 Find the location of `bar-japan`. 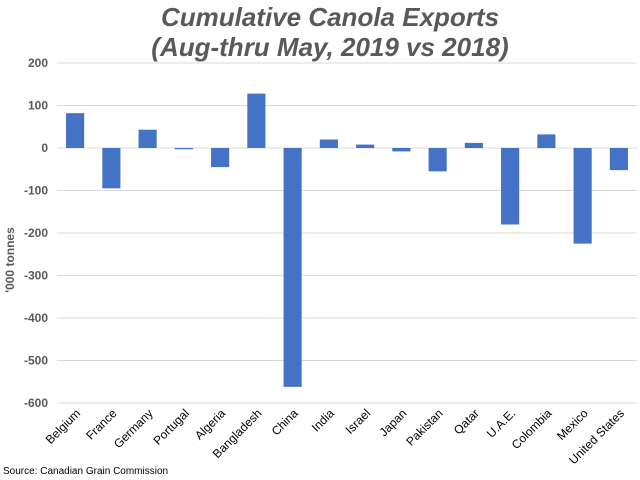

bar-japan is located at coordinates (401, 150).